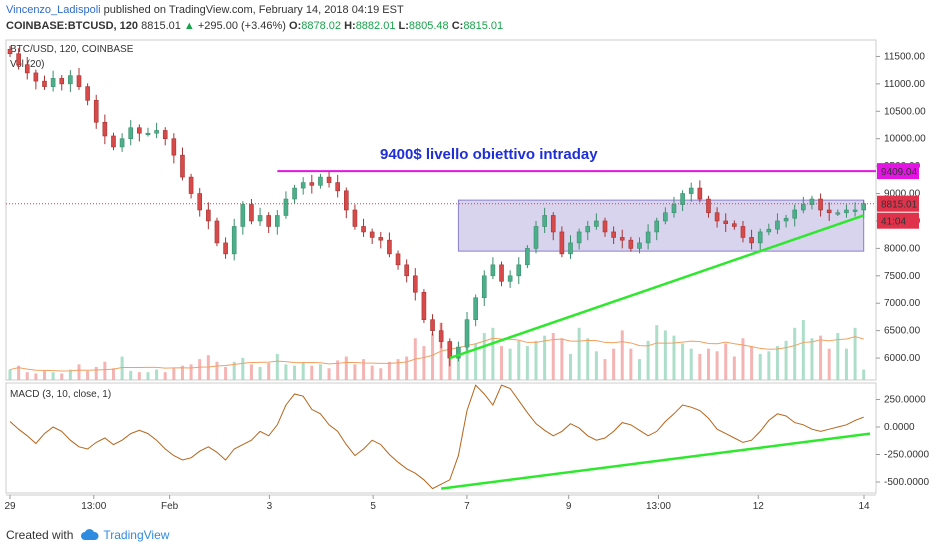 The width and height of the screenshot is (932, 550). I want to click on price-tick-label: 6000.00, so click(902, 358).